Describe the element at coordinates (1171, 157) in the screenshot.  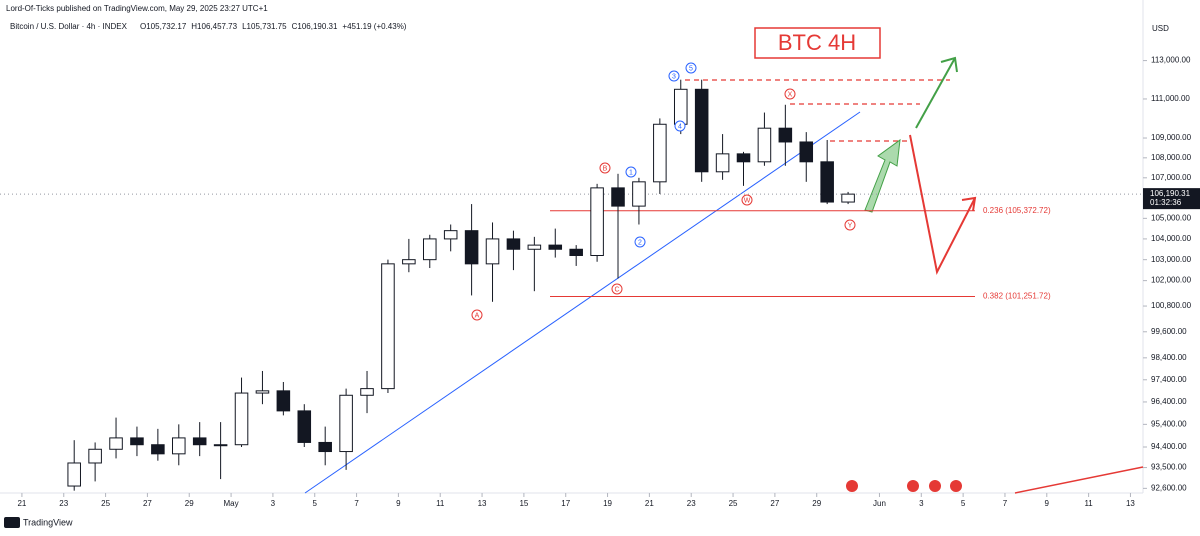
I see `y-tick-label: 108,000.00` at that location.